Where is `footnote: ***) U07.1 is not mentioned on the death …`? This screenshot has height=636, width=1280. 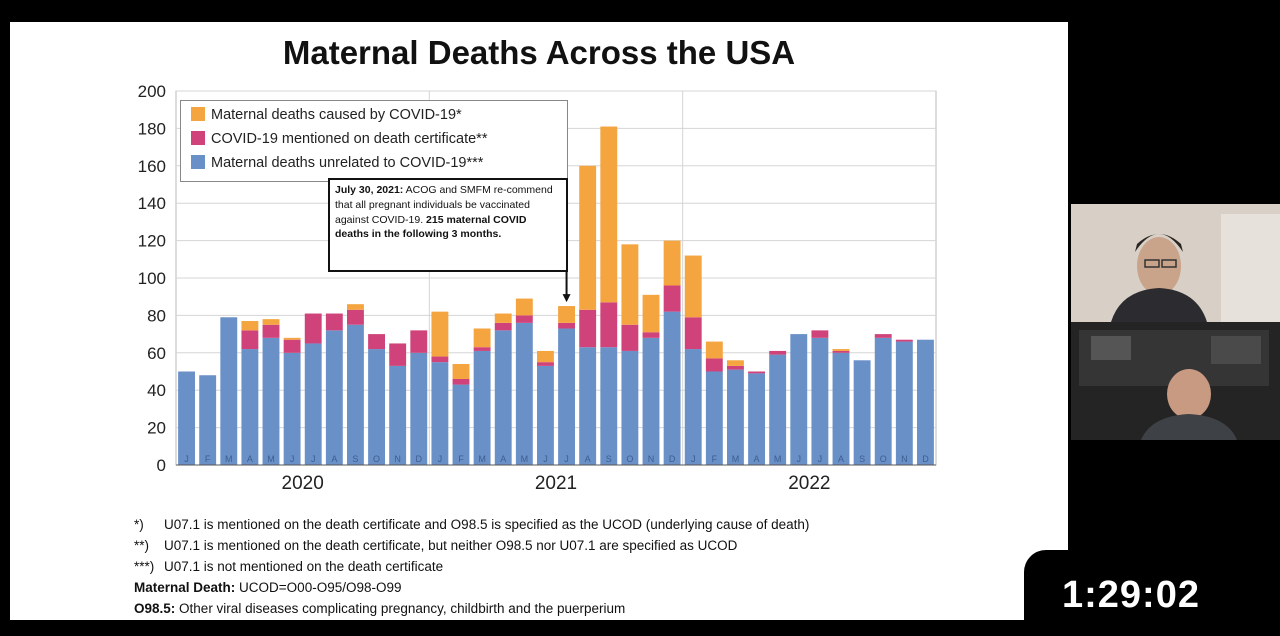
footnote: ***) U07.1 is not mentioned on the death … is located at coordinates (289, 566).